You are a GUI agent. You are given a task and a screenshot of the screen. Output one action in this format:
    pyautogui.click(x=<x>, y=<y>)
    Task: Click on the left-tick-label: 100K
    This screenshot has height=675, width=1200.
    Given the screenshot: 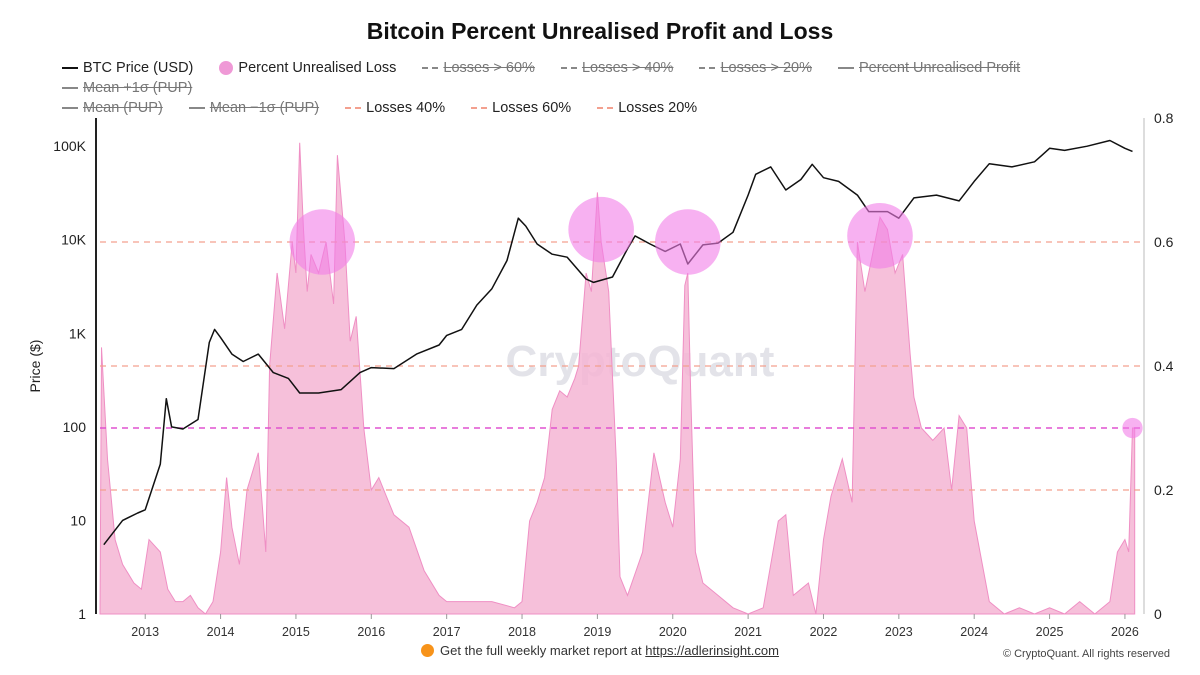 What is the action you would take?
    pyautogui.click(x=69, y=146)
    